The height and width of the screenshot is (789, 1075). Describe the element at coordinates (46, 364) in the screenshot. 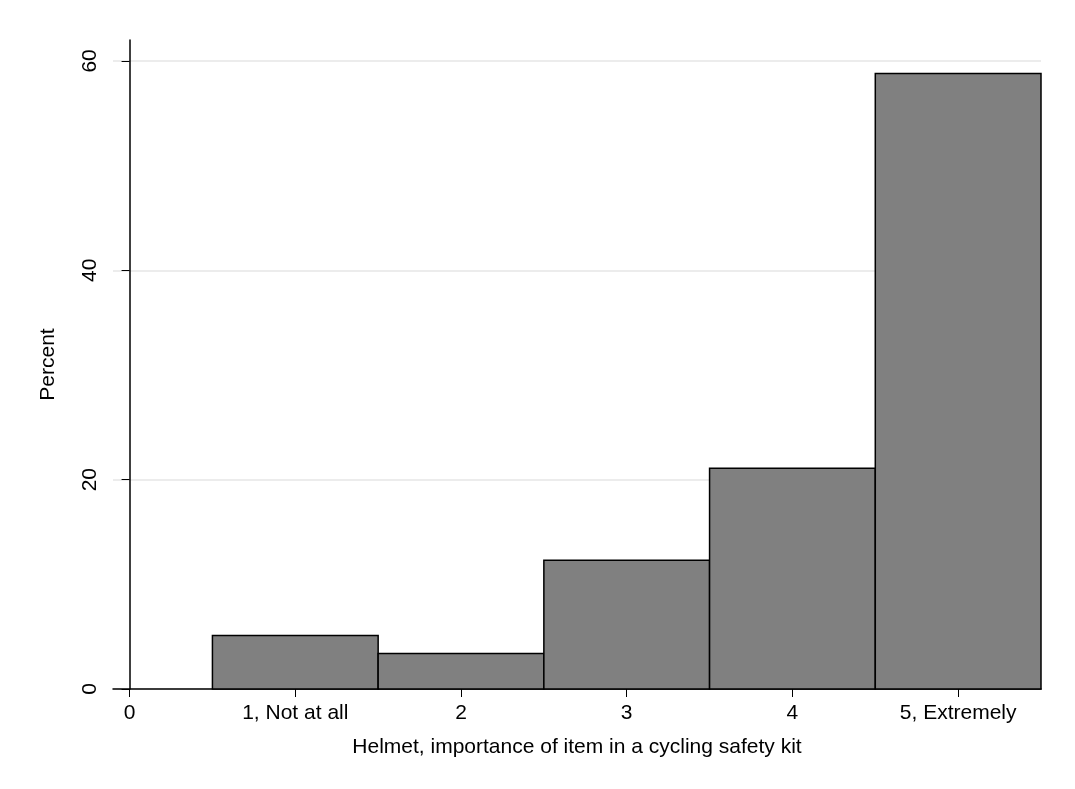

I see `y-axis-title: Percent` at that location.